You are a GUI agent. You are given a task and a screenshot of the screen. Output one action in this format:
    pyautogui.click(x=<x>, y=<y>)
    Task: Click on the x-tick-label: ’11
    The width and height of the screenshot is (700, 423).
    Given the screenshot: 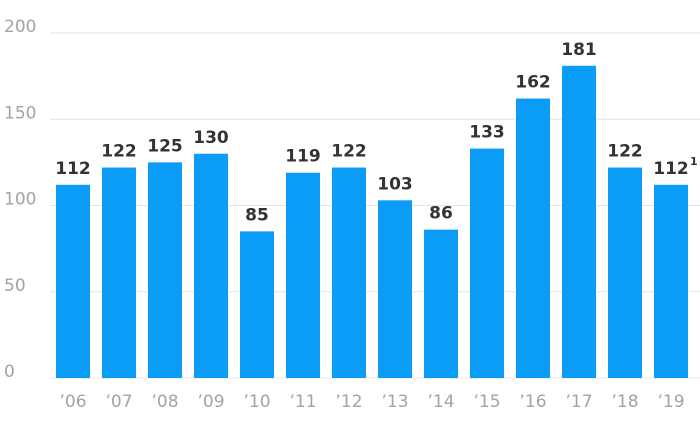 What is the action you would take?
    pyautogui.click(x=302, y=402)
    